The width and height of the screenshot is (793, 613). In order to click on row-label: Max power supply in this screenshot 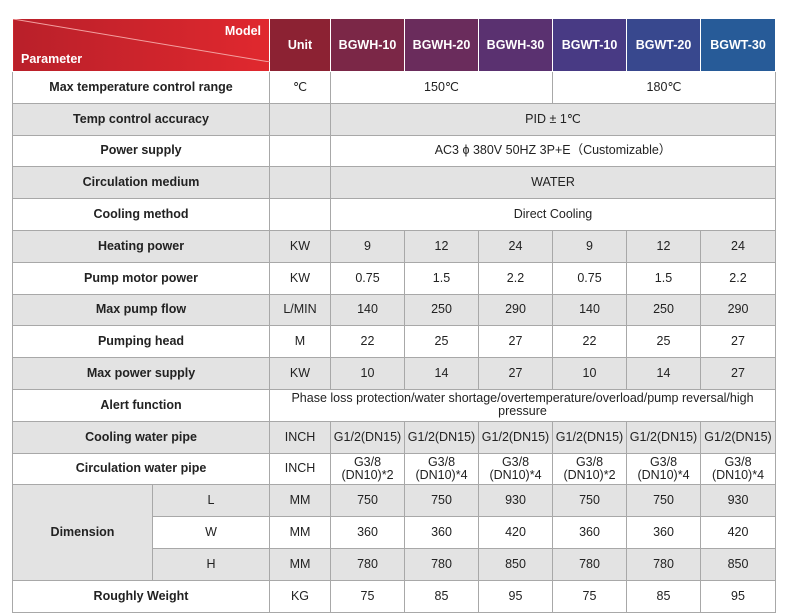, I will do `click(141, 373)`.